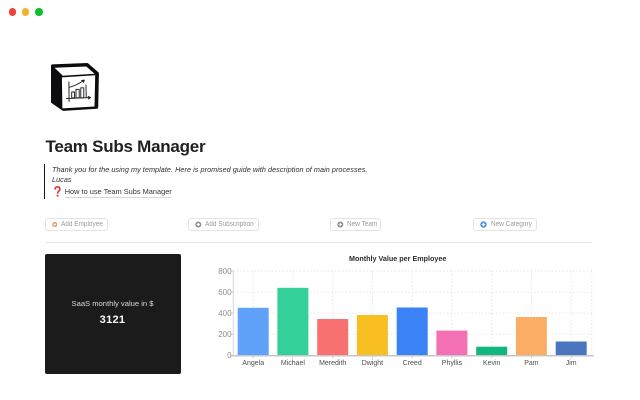 The image size is (640, 400). What do you see at coordinates (332, 363) in the screenshot?
I see `svg-text: Meredith` at bounding box center [332, 363].